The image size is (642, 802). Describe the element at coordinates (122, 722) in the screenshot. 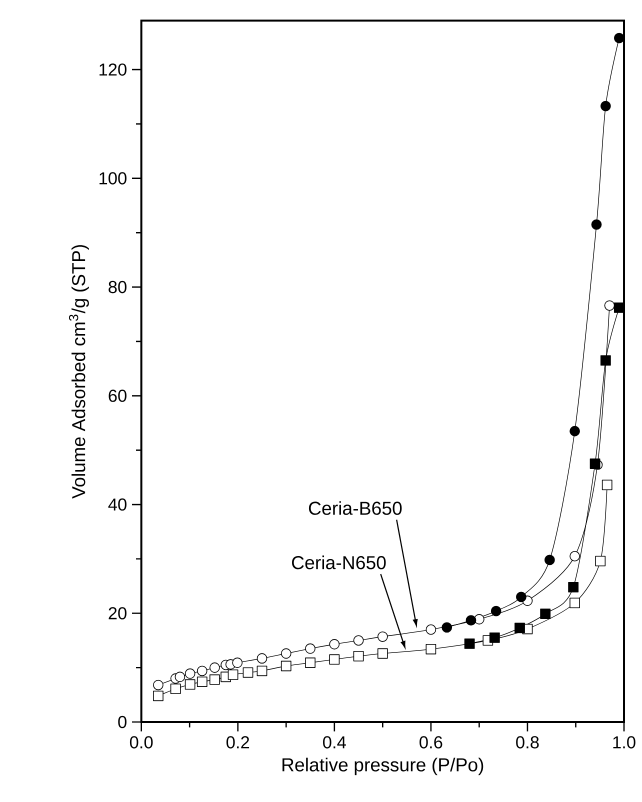

I see `y-tick-label: 0` at that location.